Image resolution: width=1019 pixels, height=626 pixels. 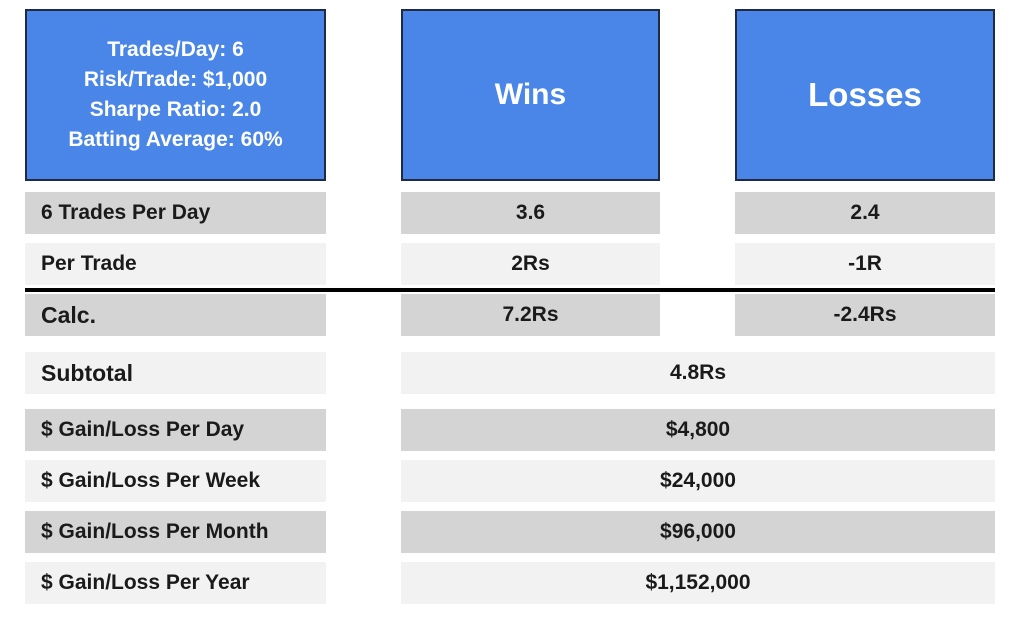 I want to click on gain-per-month-value: $96,000, so click(x=698, y=532).